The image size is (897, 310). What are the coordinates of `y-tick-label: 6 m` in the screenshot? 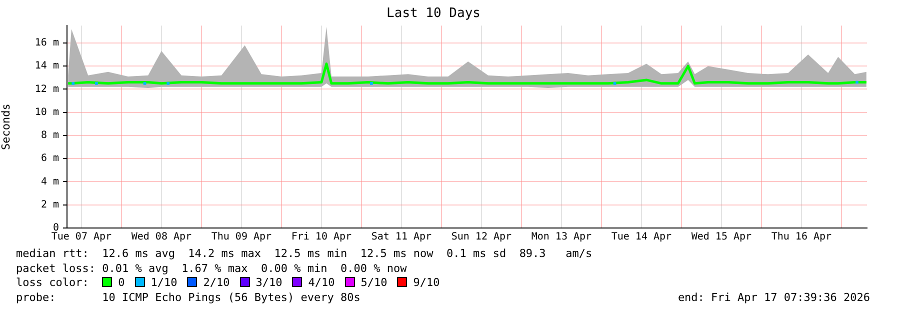 It's located at (49, 158).